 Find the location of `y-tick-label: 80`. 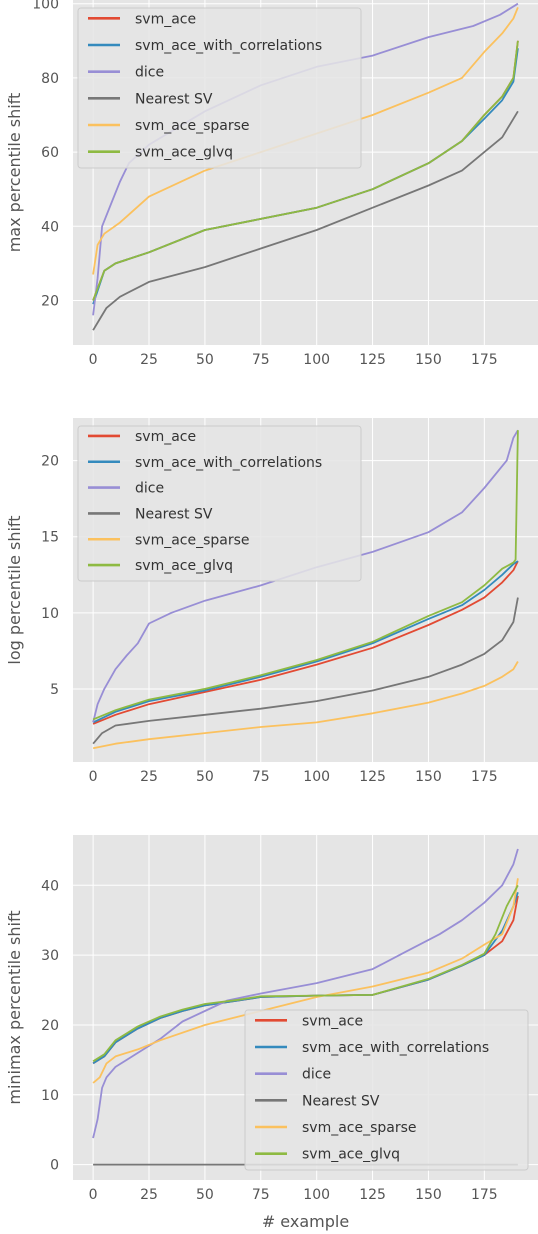

y-tick-label: 80 is located at coordinates (50, 79).